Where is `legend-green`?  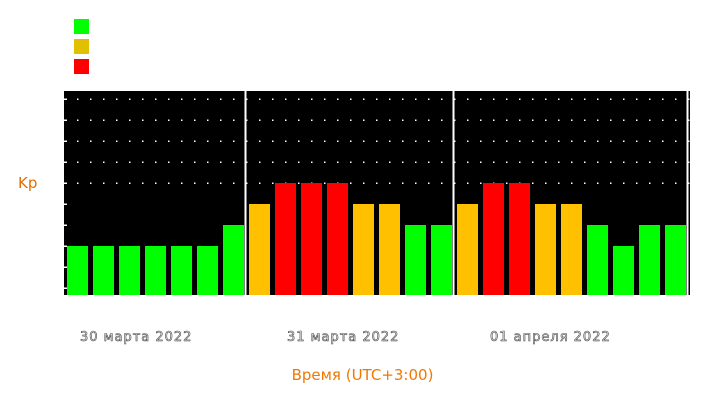 legend-green is located at coordinates (81, 26).